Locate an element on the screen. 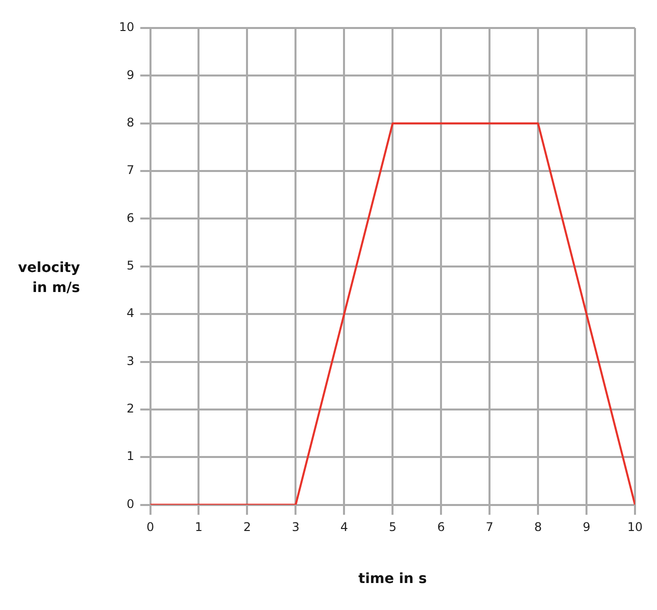 This screenshot has height=610, width=657. y-tick-label: 6 is located at coordinates (130, 217).